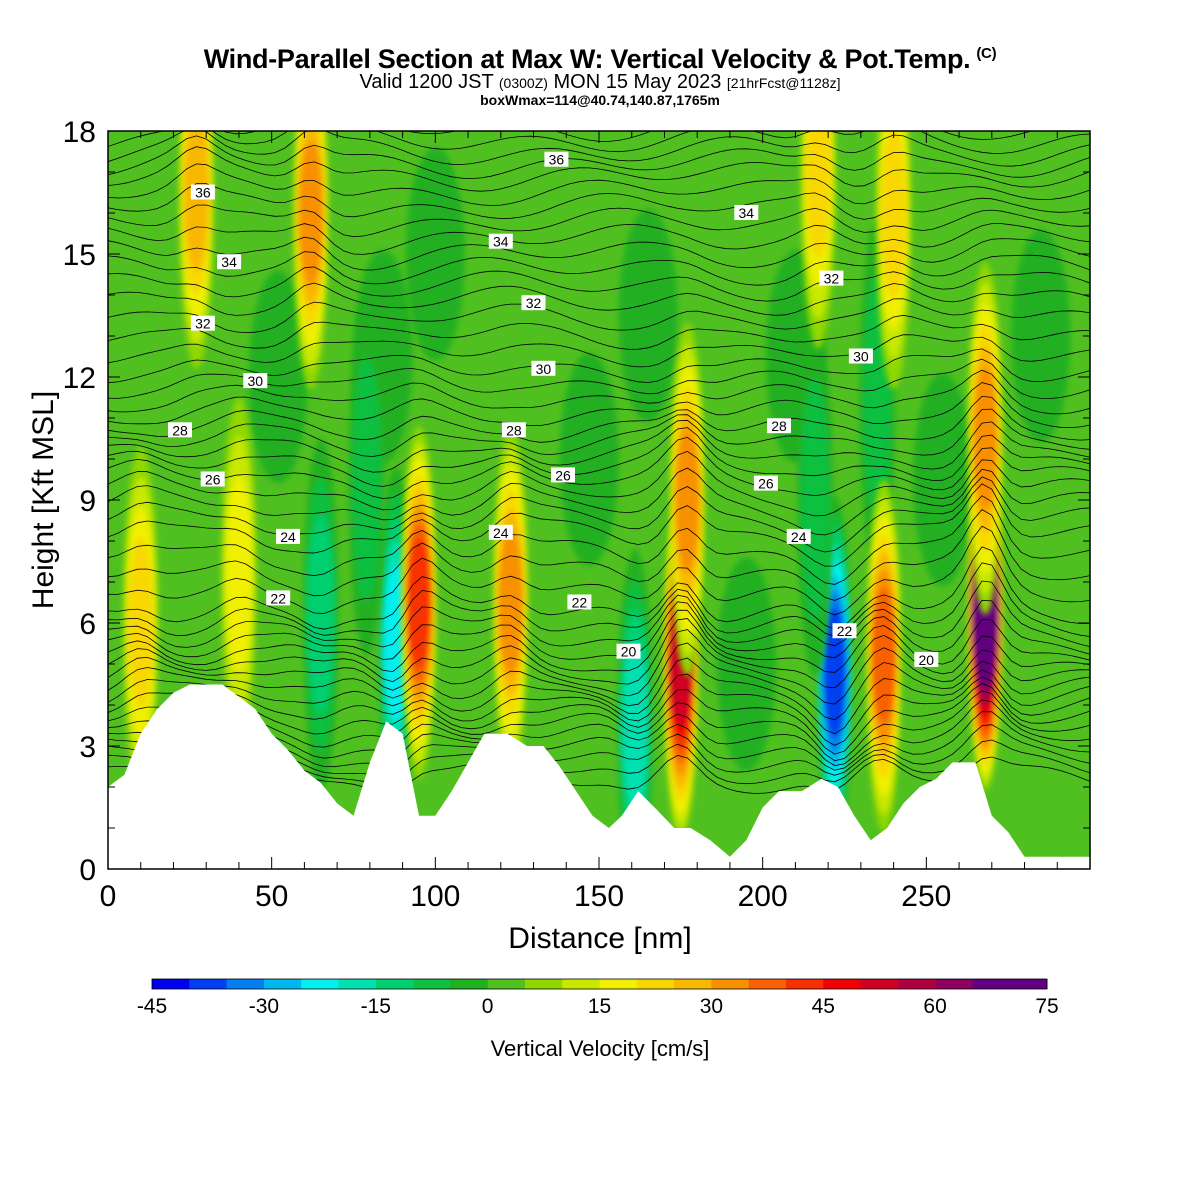  What do you see at coordinates (600, 1048) in the screenshot?
I see `colorbar-title: Vertical Velocity [cm/s]` at bounding box center [600, 1048].